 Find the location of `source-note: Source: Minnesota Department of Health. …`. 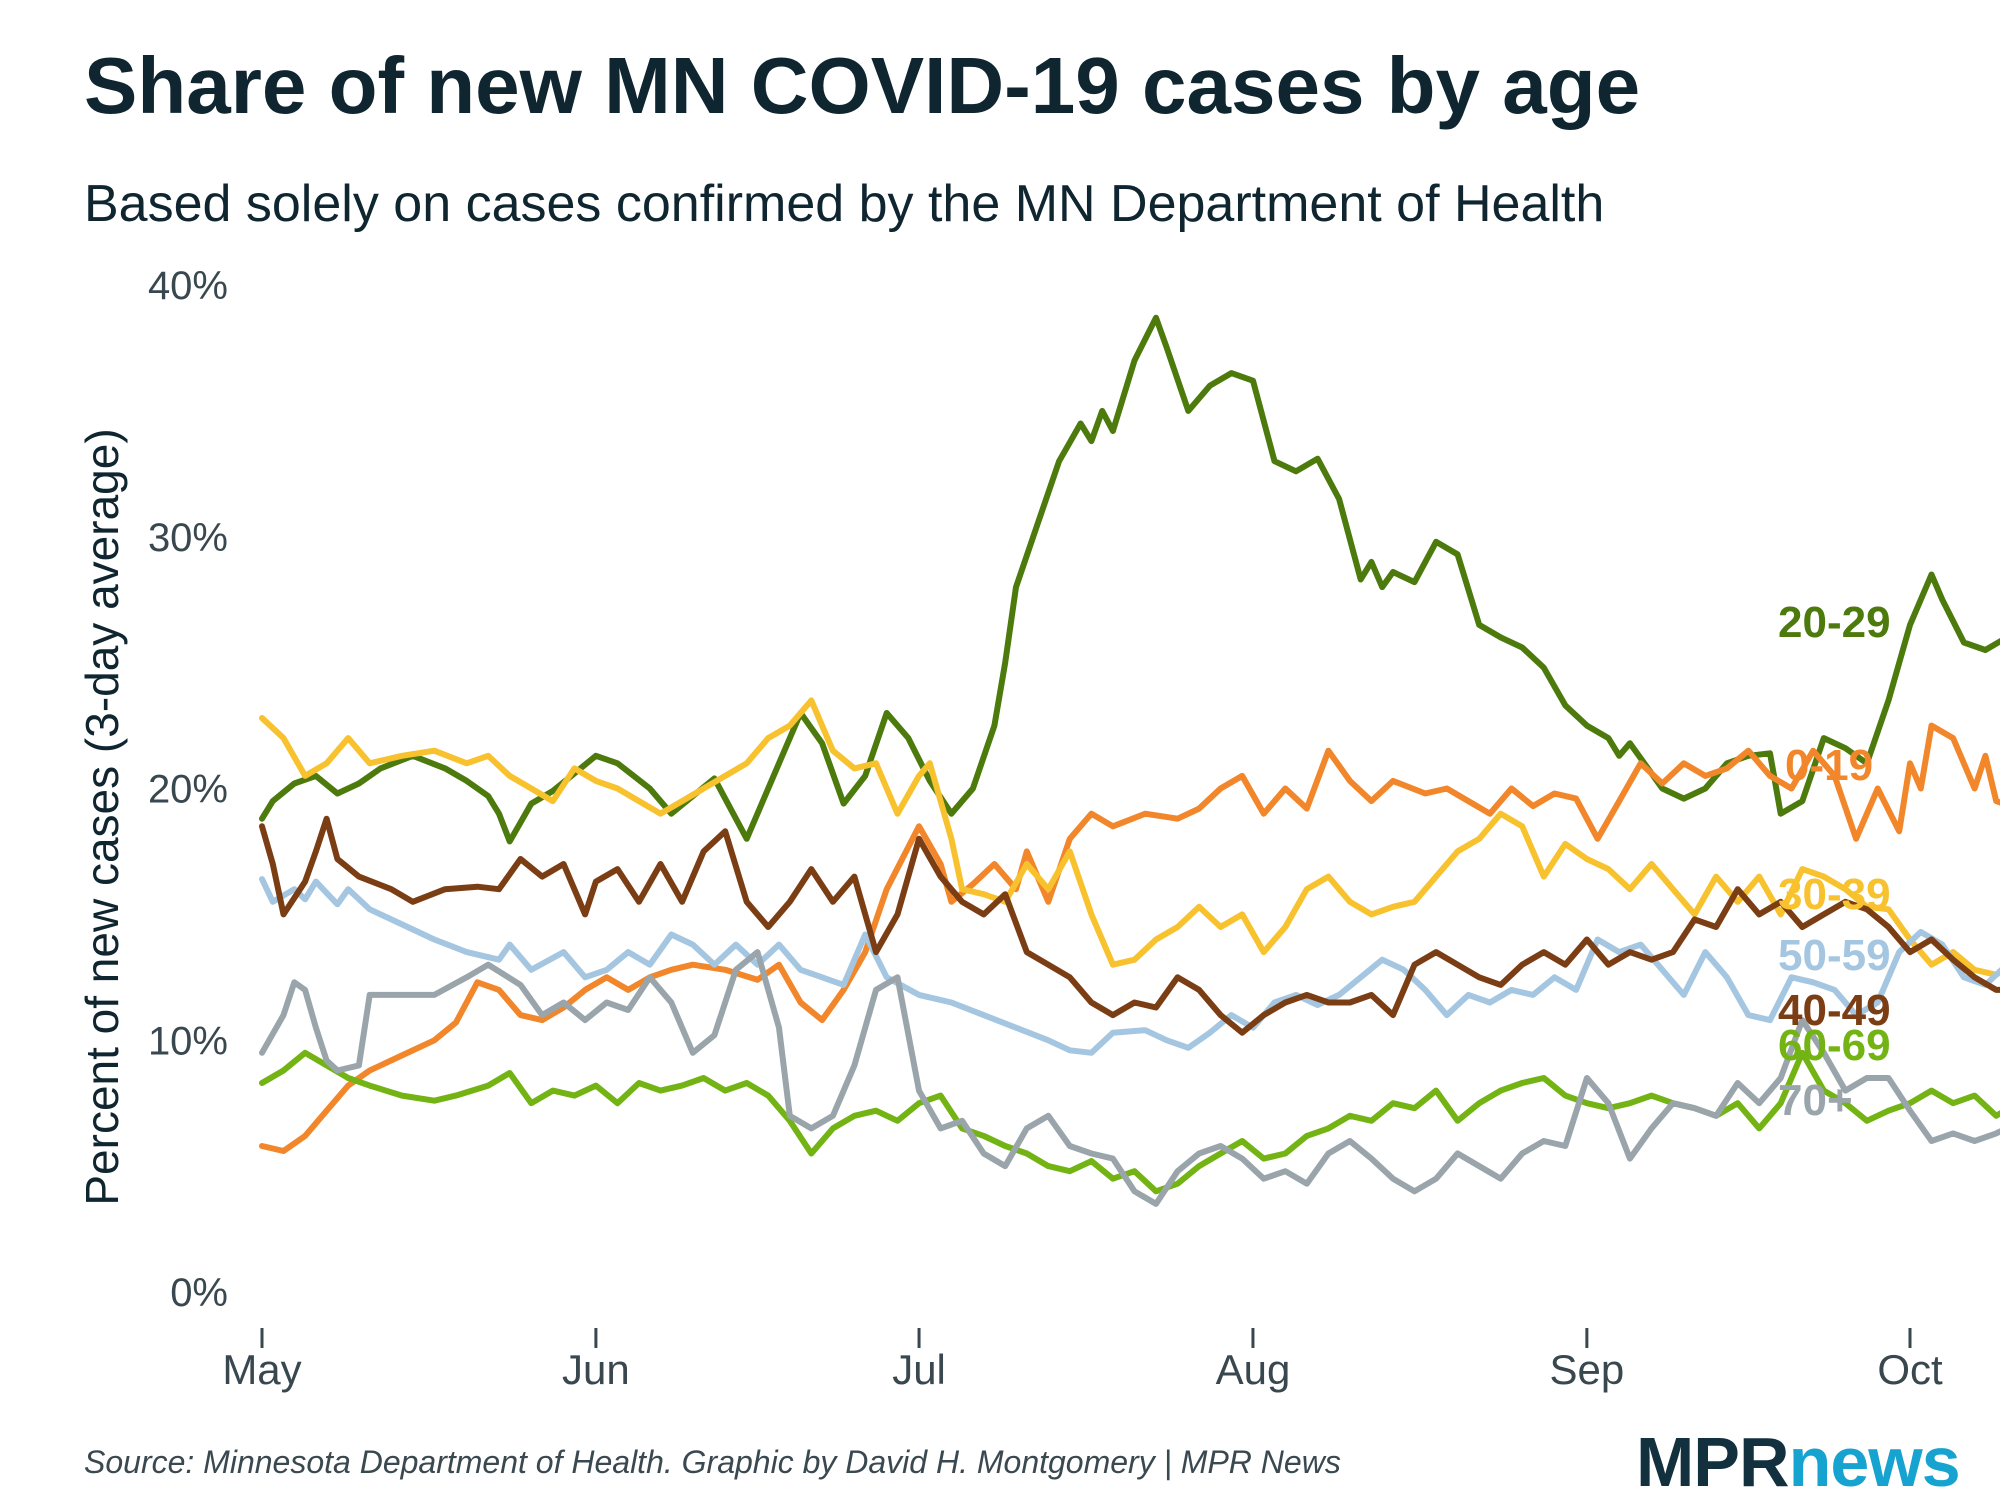

source-note: Source: Minnesota Department of Health. … is located at coordinates (712, 1462).